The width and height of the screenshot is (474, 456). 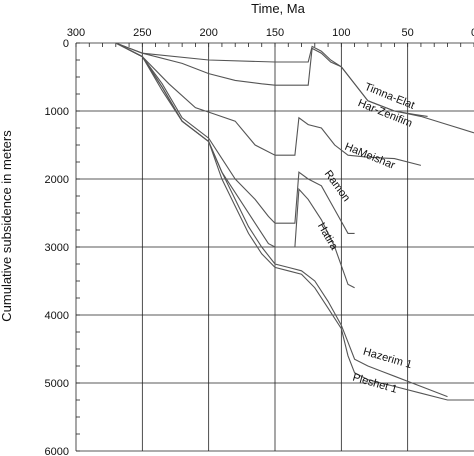 I want to click on y-tick-label: 5000, so click(x=57, y=384).